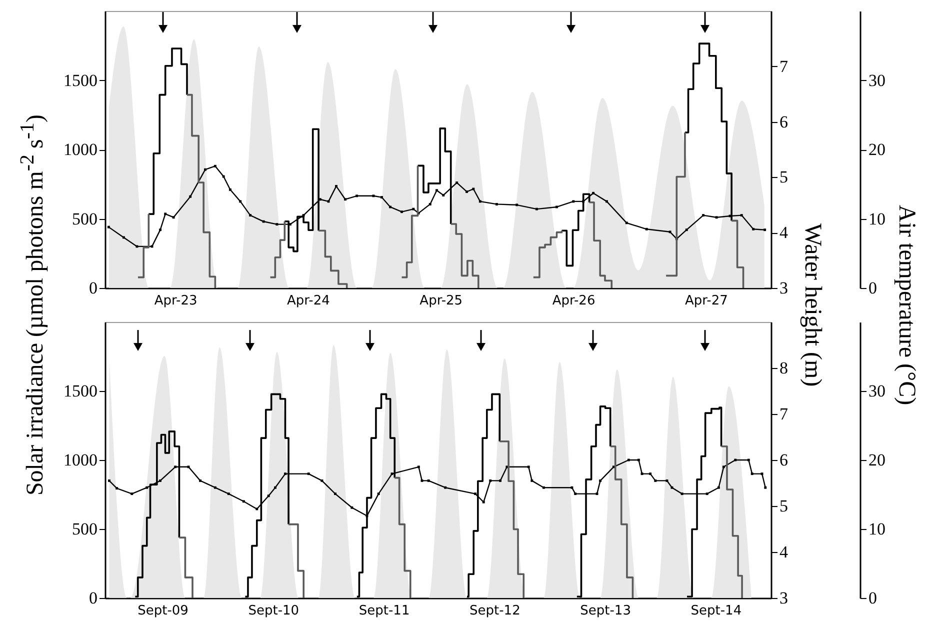 The image size is (933, 626). I want to click on x-tick-label: Sept-13, so click(605, 611).